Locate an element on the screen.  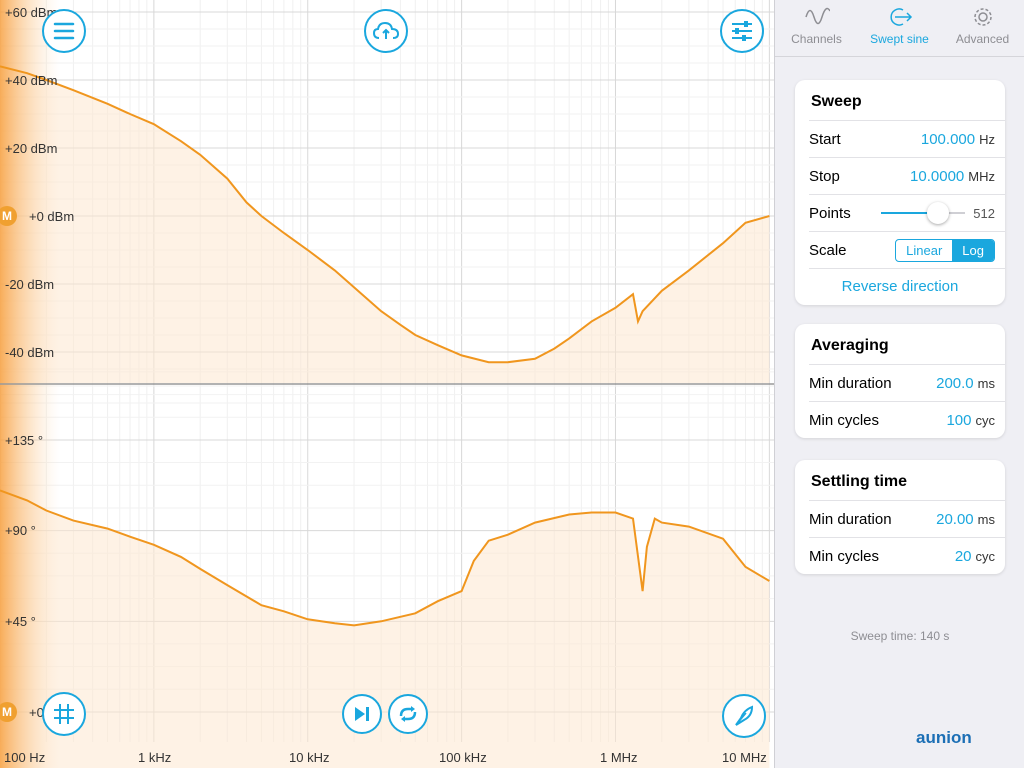
start-row: Start 100.000 Hz is located at coordinates (907, 138).